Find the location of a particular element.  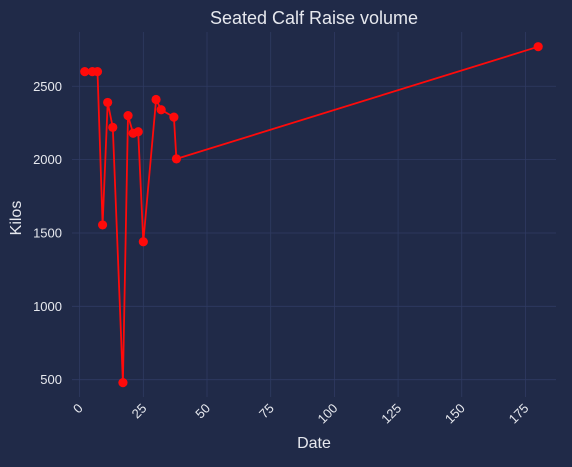

y-tick-label: 2000 is located at coordinates (47, 159).